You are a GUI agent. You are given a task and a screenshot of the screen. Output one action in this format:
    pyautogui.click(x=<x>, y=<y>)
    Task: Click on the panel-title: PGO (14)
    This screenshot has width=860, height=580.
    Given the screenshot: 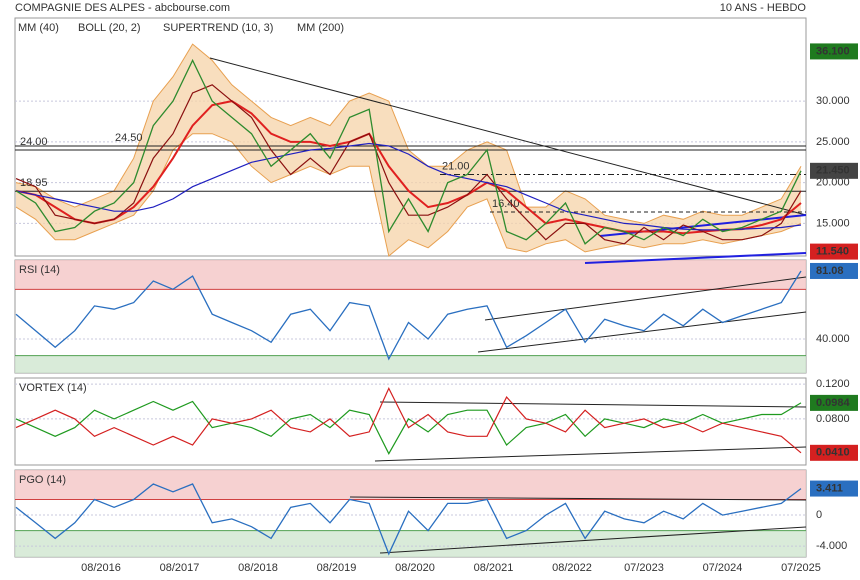 What is the action you would take?
    pyautogui.click(x=42, y=480)
    